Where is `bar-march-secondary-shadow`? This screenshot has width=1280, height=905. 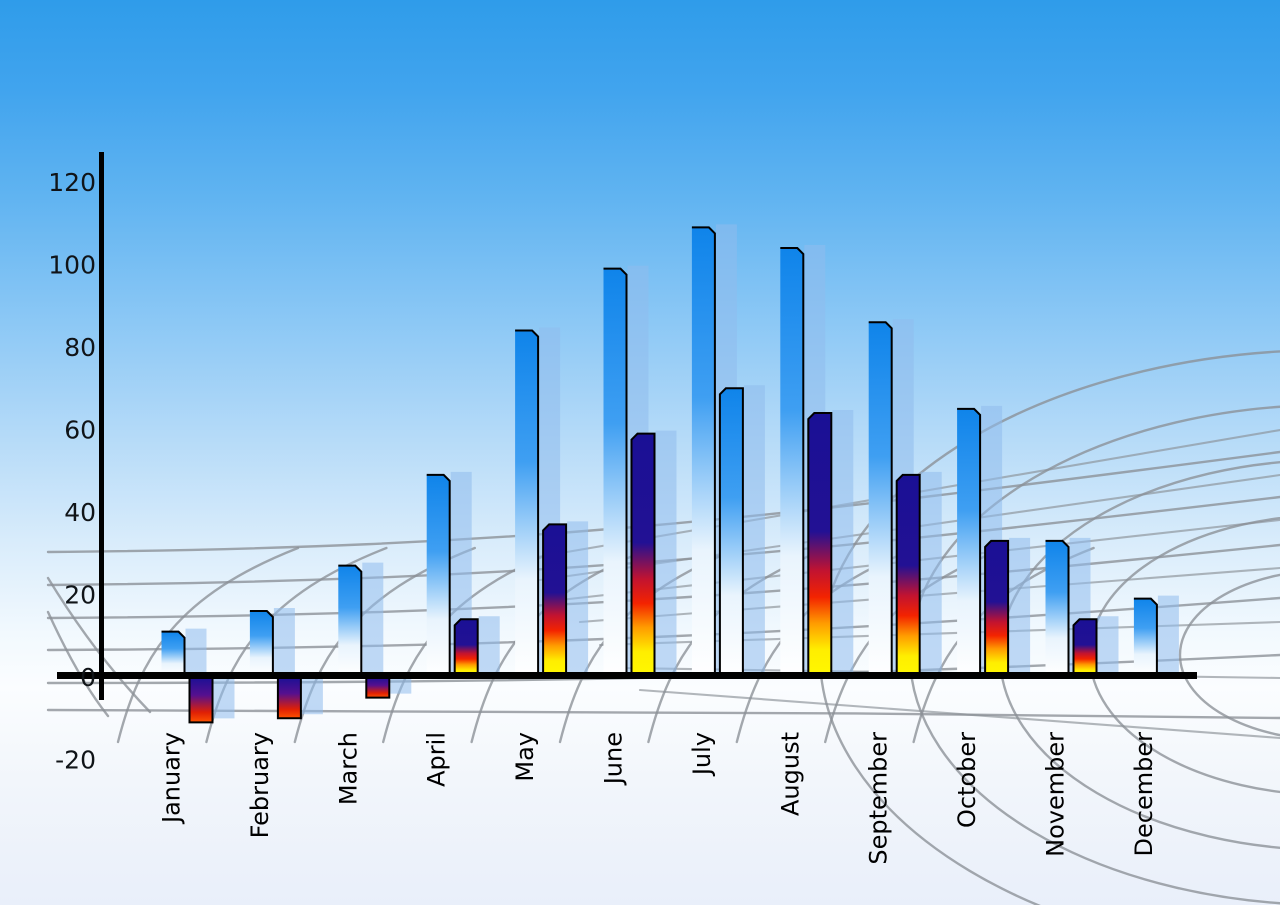
bar-march-secondary-shadow is located at coordinates (401, 685).